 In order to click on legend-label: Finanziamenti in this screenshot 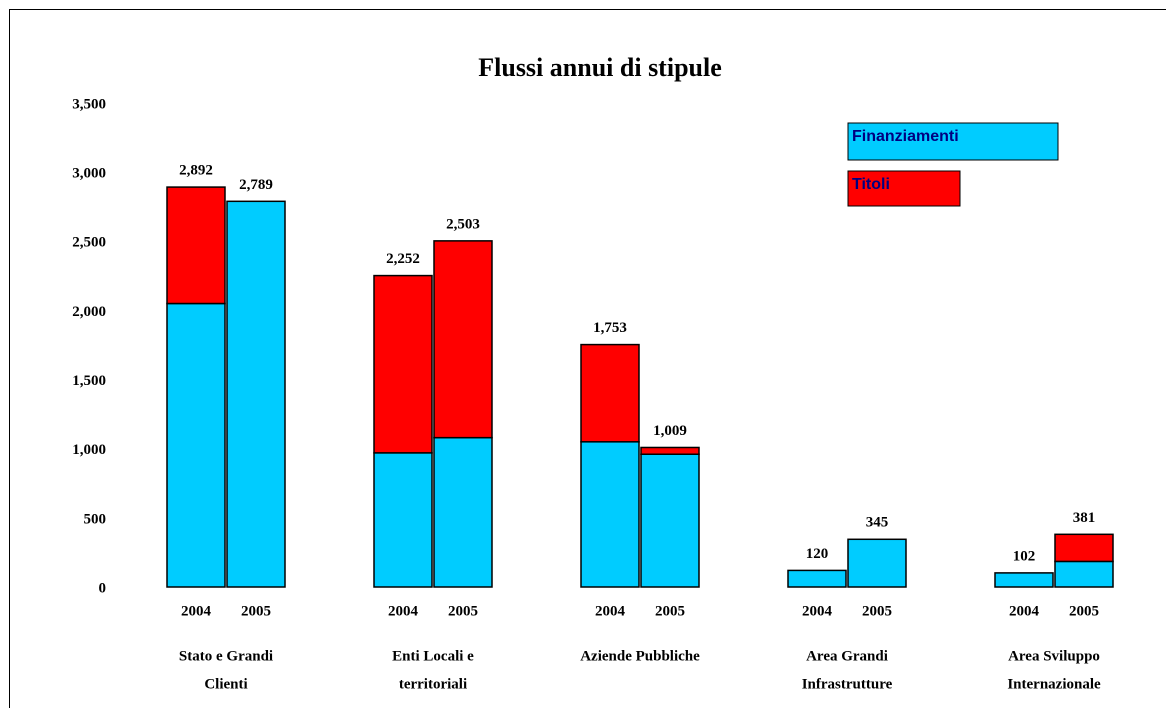, I will do `click(905, 136)`.